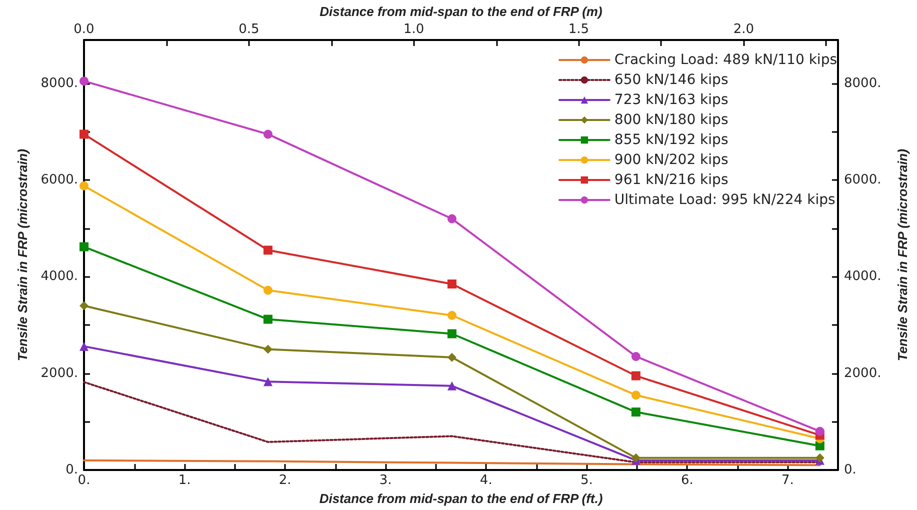 The width and height of the screenshot is (917, 510). Describe the element at coordinates (385, 480) in the screenshot. I see `x-tick-label: 3.` at that location.